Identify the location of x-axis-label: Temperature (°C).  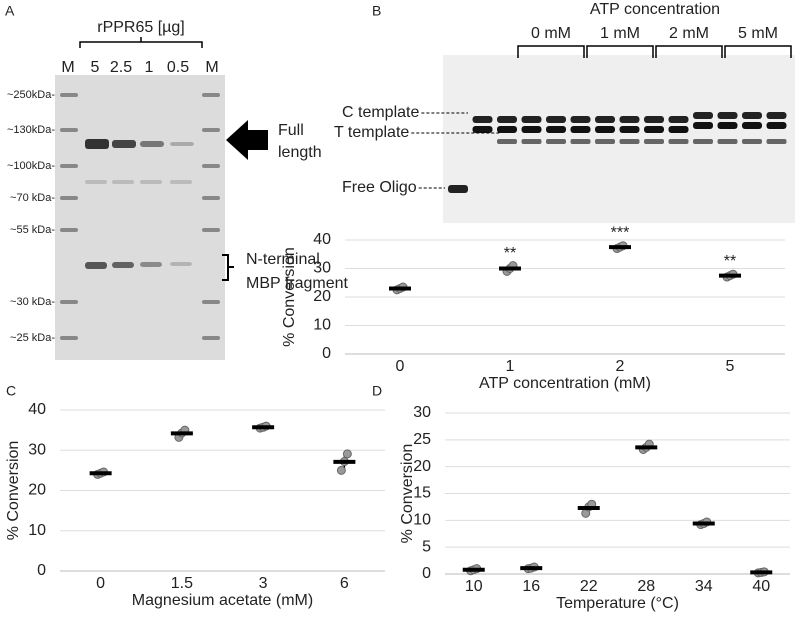
(617, 603).